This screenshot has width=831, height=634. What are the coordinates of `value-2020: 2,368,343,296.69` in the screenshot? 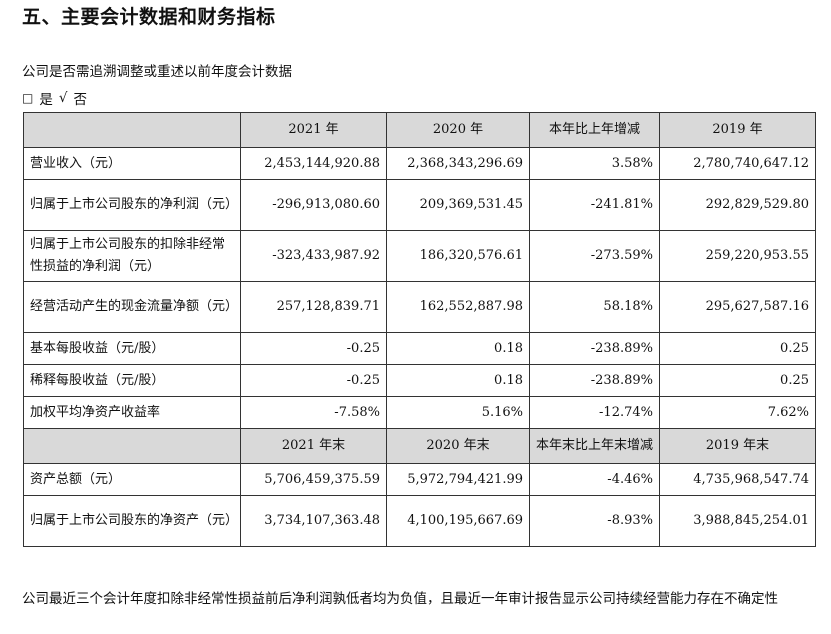 It's located at (458, 163).